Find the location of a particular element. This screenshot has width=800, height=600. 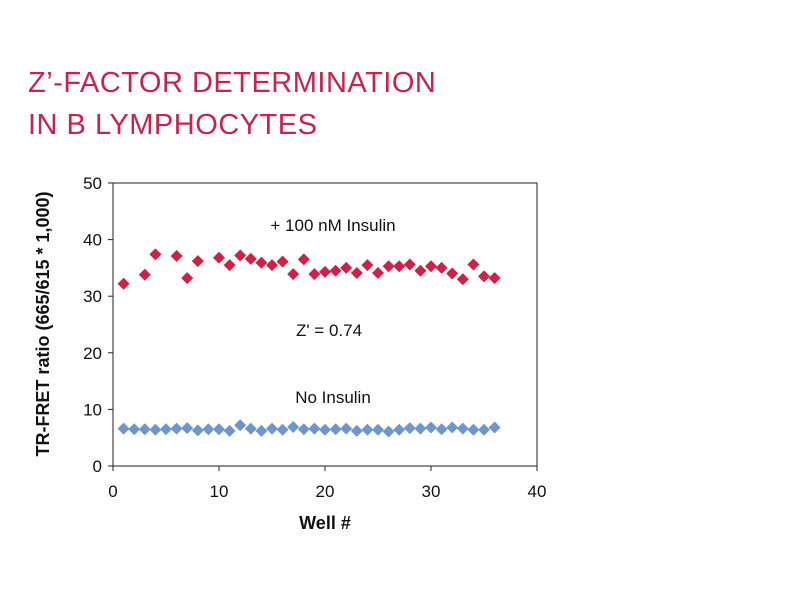

annotation-insulin: + 100 nM Insulin is located at coordinates (332, 225).